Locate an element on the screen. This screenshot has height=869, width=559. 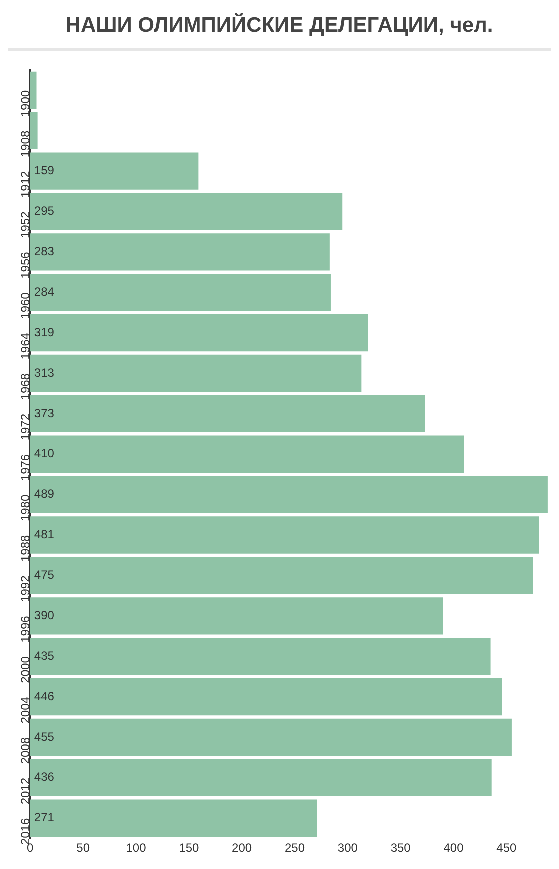
y-tick-label: 1996 is located at coordinates (25, 629).